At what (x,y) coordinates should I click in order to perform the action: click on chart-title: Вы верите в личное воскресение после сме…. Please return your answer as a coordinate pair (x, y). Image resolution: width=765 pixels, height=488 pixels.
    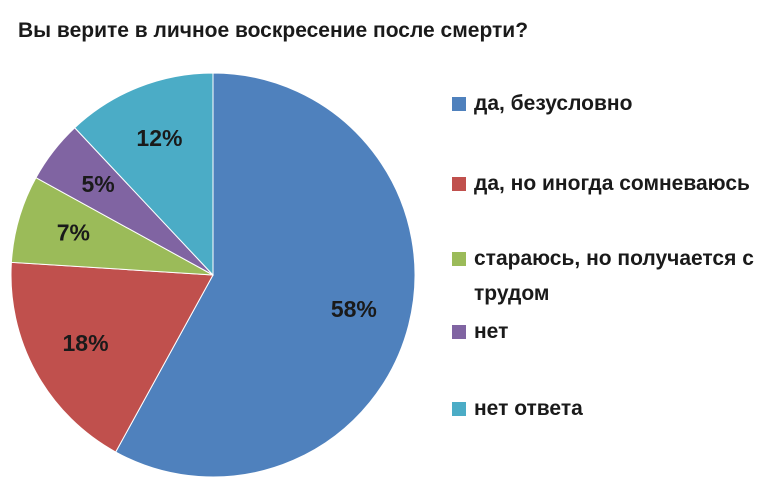
    Looking at the image, I should click on (273, 30).